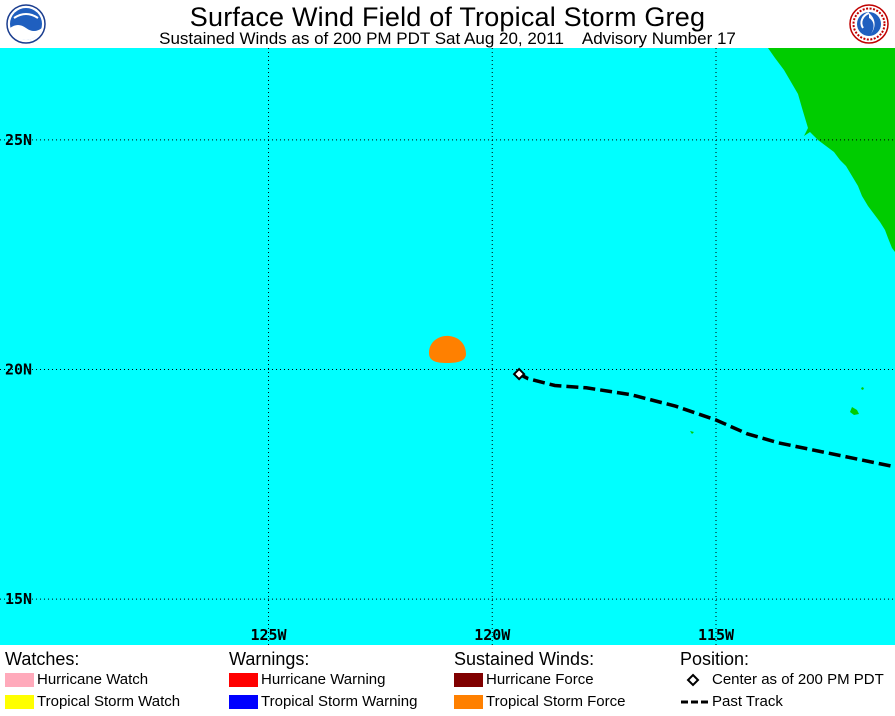 The image size is (895, 716). I want to click on tropical-storm-warning-swatch, so click(243, 702).